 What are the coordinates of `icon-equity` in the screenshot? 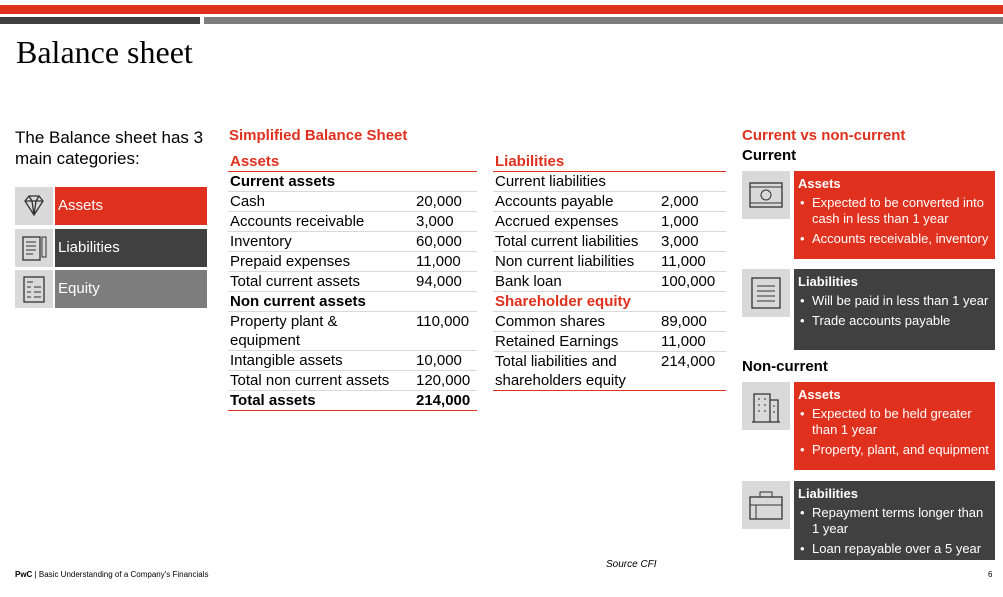 It's located at (34, 289).